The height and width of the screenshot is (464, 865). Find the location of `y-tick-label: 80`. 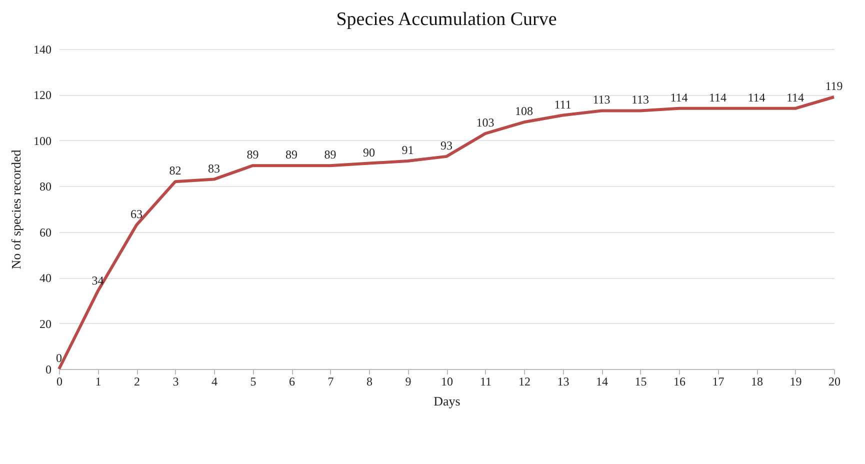

y-tick-label: 80 is located at coordinates (46, 187).